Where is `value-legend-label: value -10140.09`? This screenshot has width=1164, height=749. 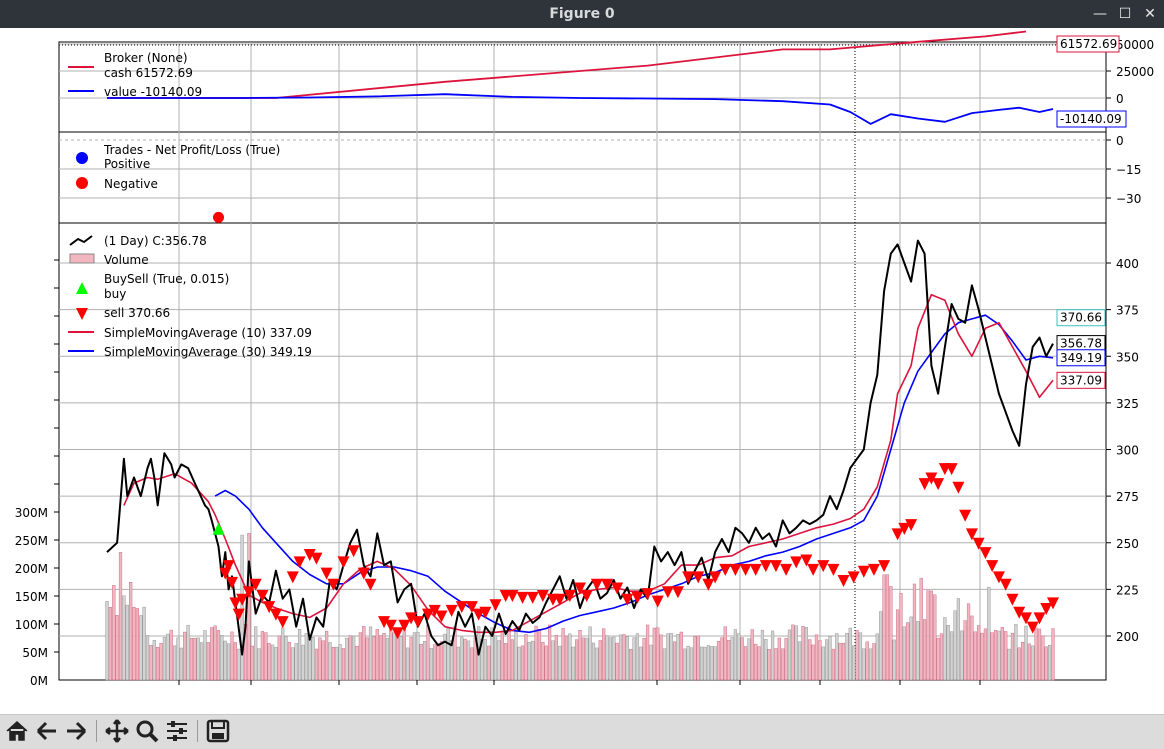
value-legend-label: value -10140.09 is located at coordinates (153, 92).